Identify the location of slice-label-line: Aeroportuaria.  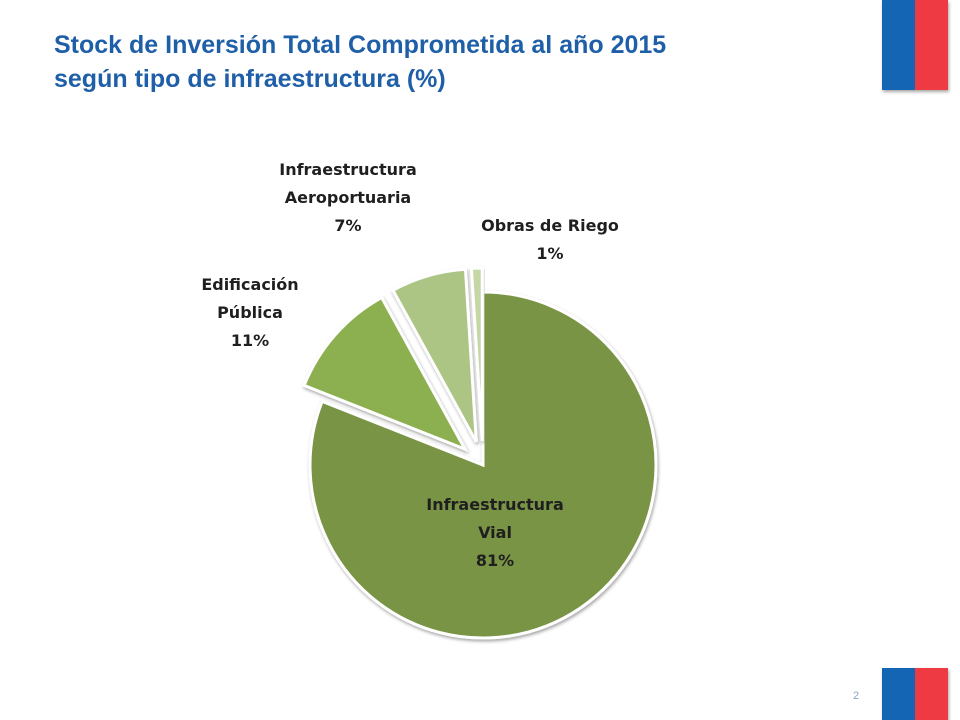
(348, 197).